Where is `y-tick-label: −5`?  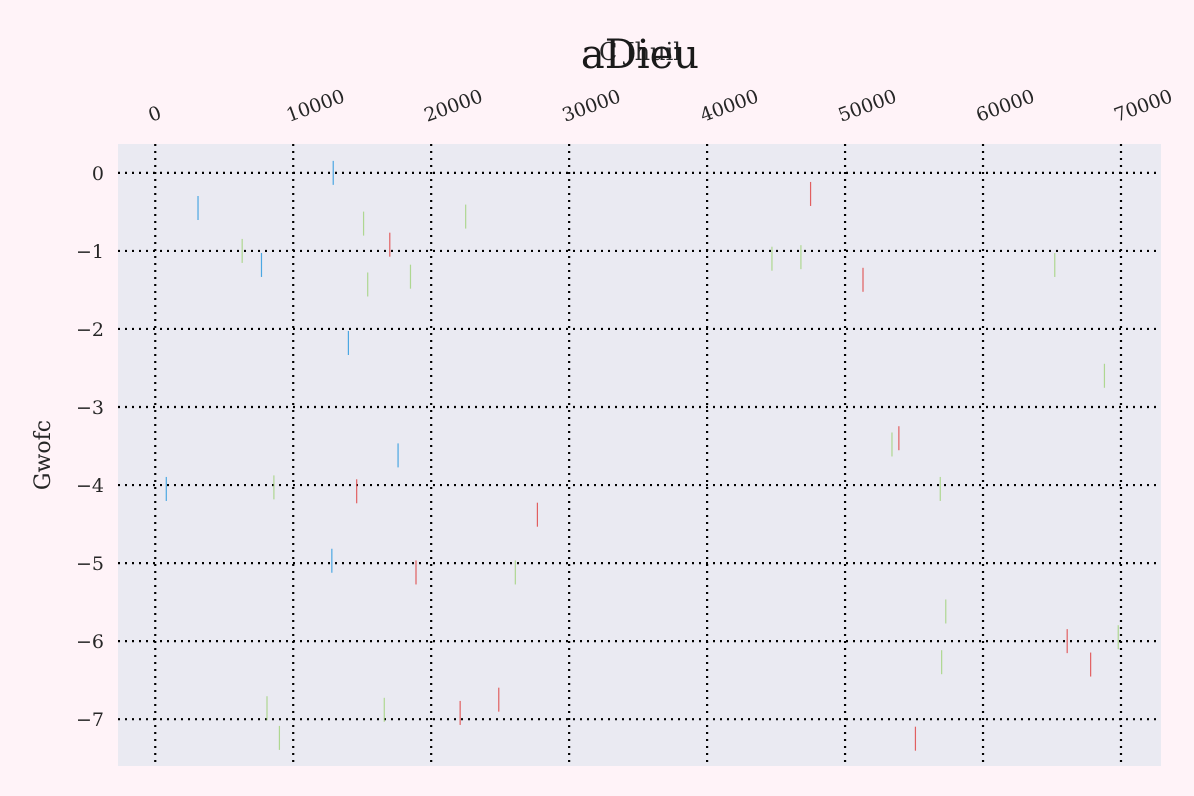
y-tick-label: −5 is located at coordinates (90, 564).